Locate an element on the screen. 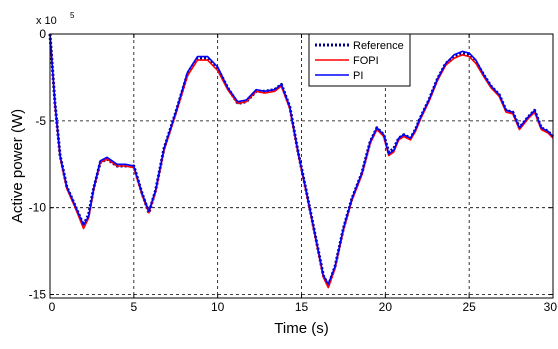  x-tick-label: 30 is located at coordinates (551, 307).